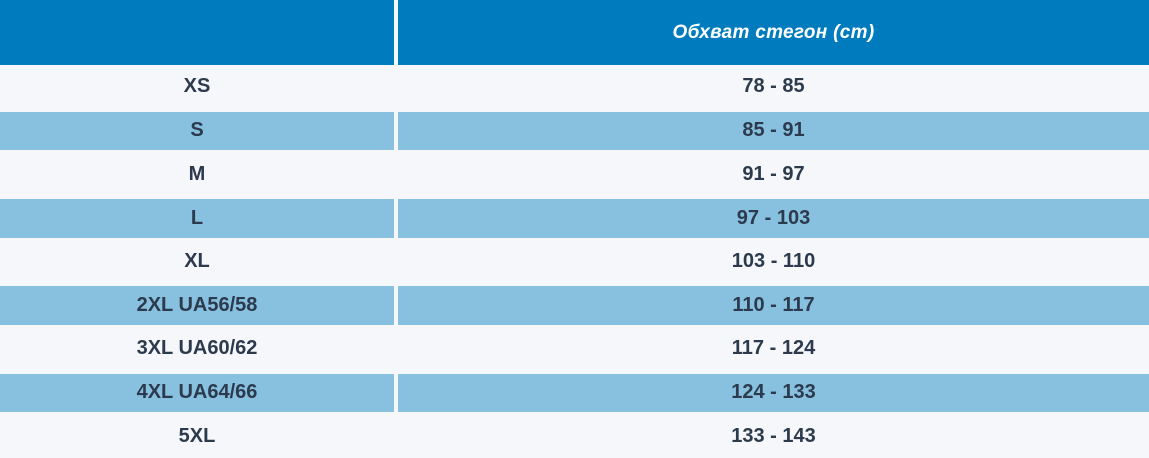 Image resolution: width=1149 pixels, height=458 pixels. I want to click on size-label: M, so click(197, 173).